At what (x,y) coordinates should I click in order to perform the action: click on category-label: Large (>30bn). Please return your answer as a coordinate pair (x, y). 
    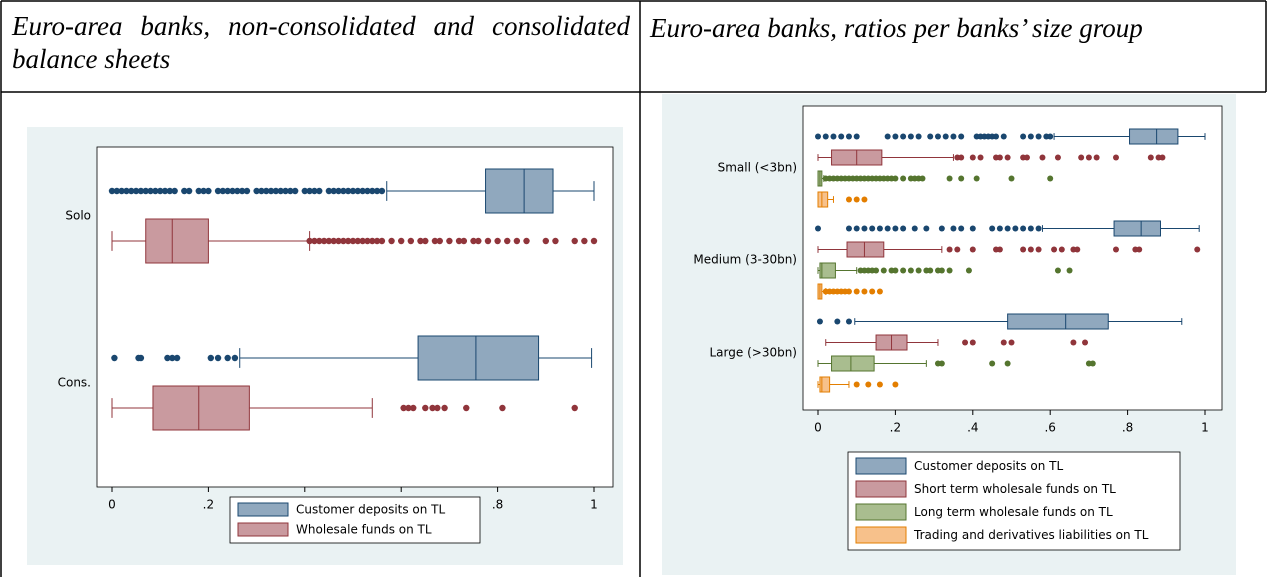
    Looking at the image, I should click on (754, 353).